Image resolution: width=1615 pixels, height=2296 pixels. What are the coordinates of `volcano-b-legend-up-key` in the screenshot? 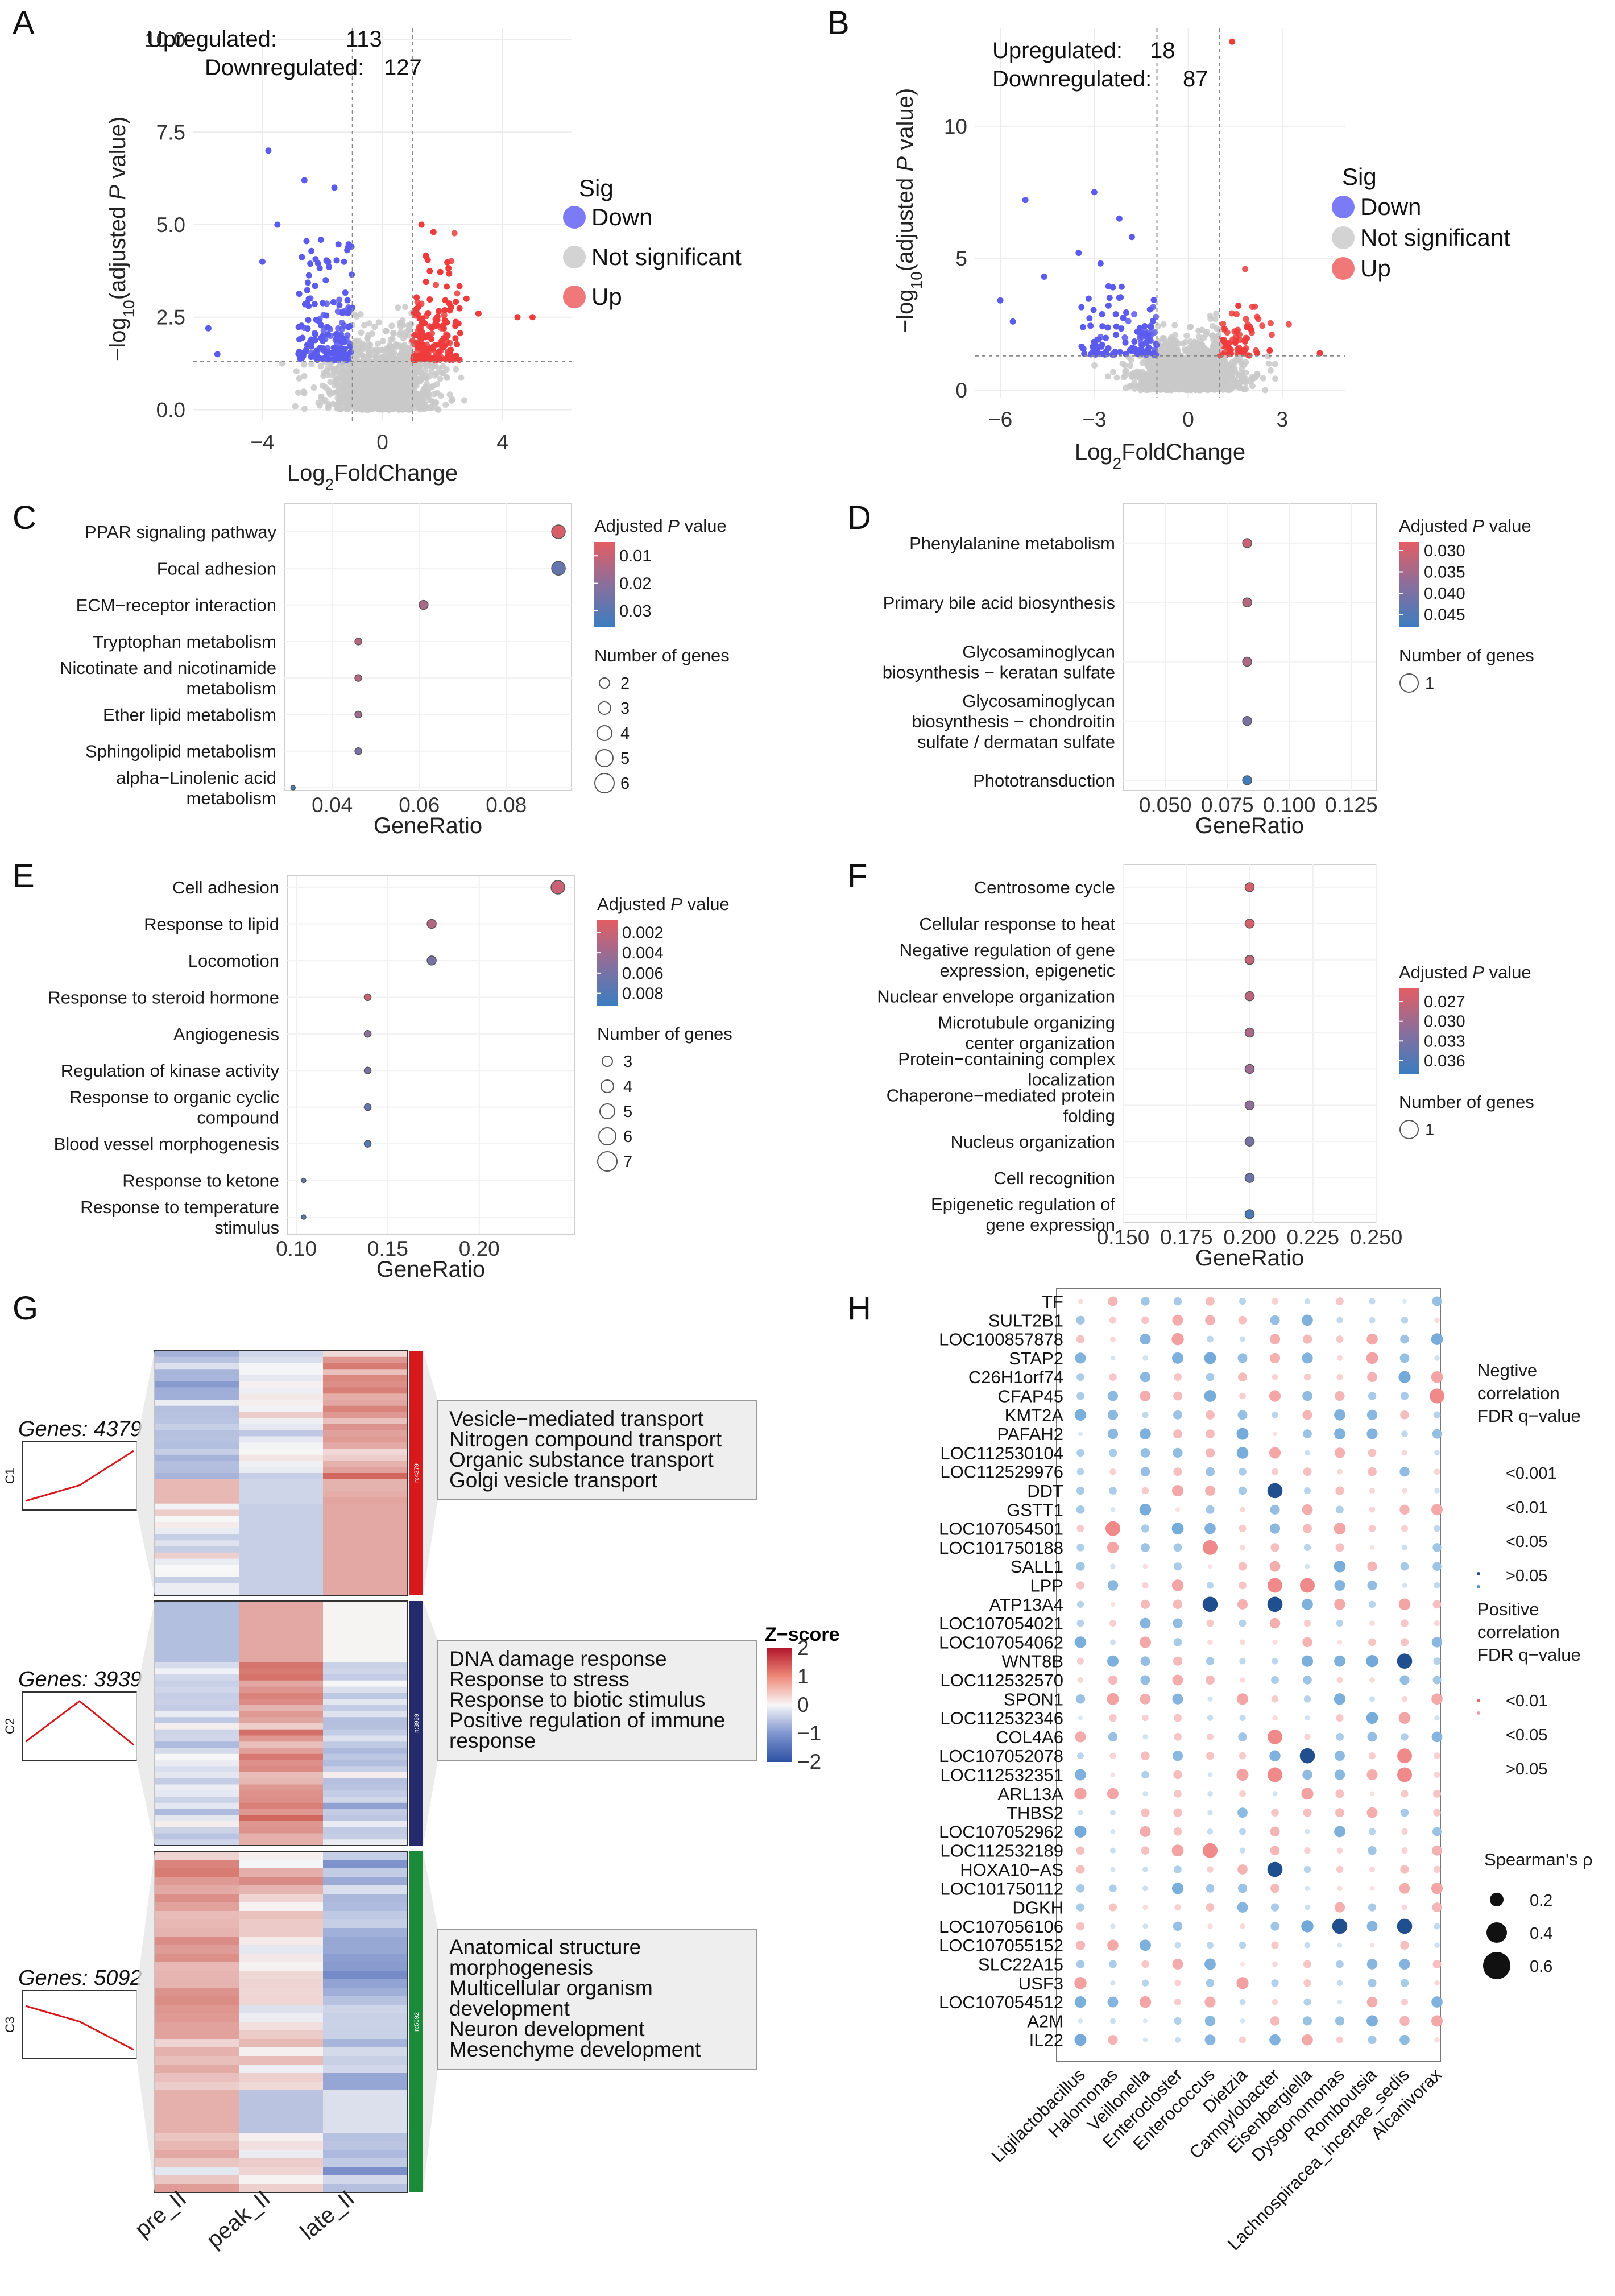 It's located at (1343, 268).